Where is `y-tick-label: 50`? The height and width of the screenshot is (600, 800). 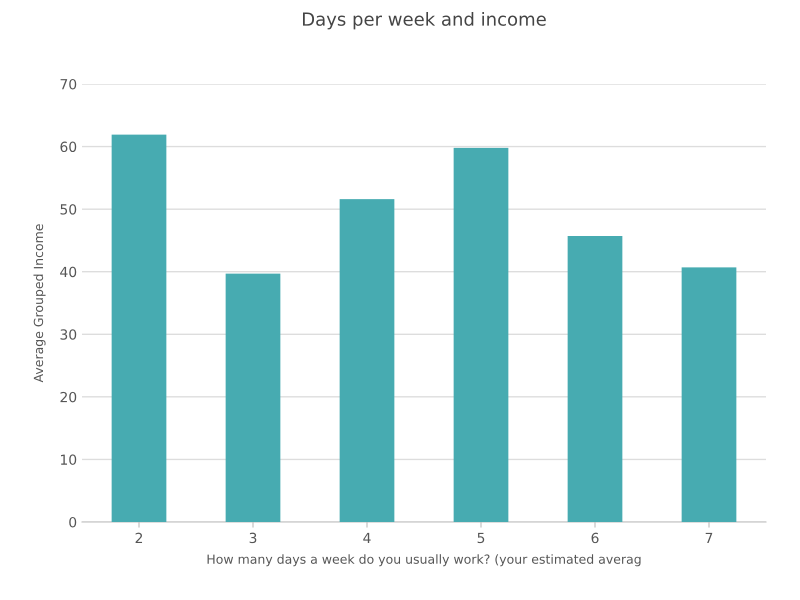
y-tick-label: 50 is located at coordinates (68, 209).